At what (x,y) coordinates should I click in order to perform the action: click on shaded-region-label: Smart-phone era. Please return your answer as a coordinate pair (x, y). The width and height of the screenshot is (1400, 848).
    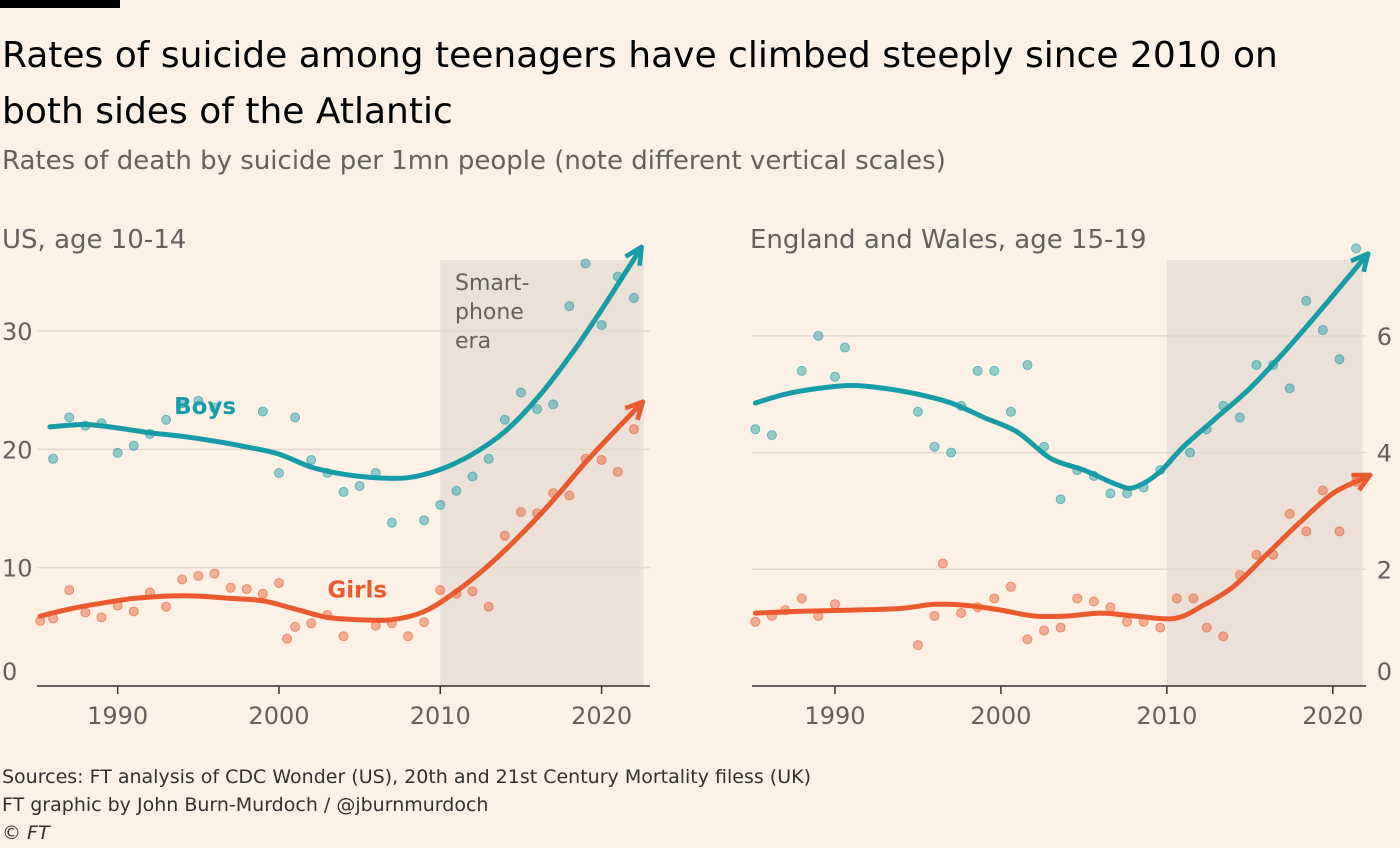
    Looking at the image, I should click on (492, 312).